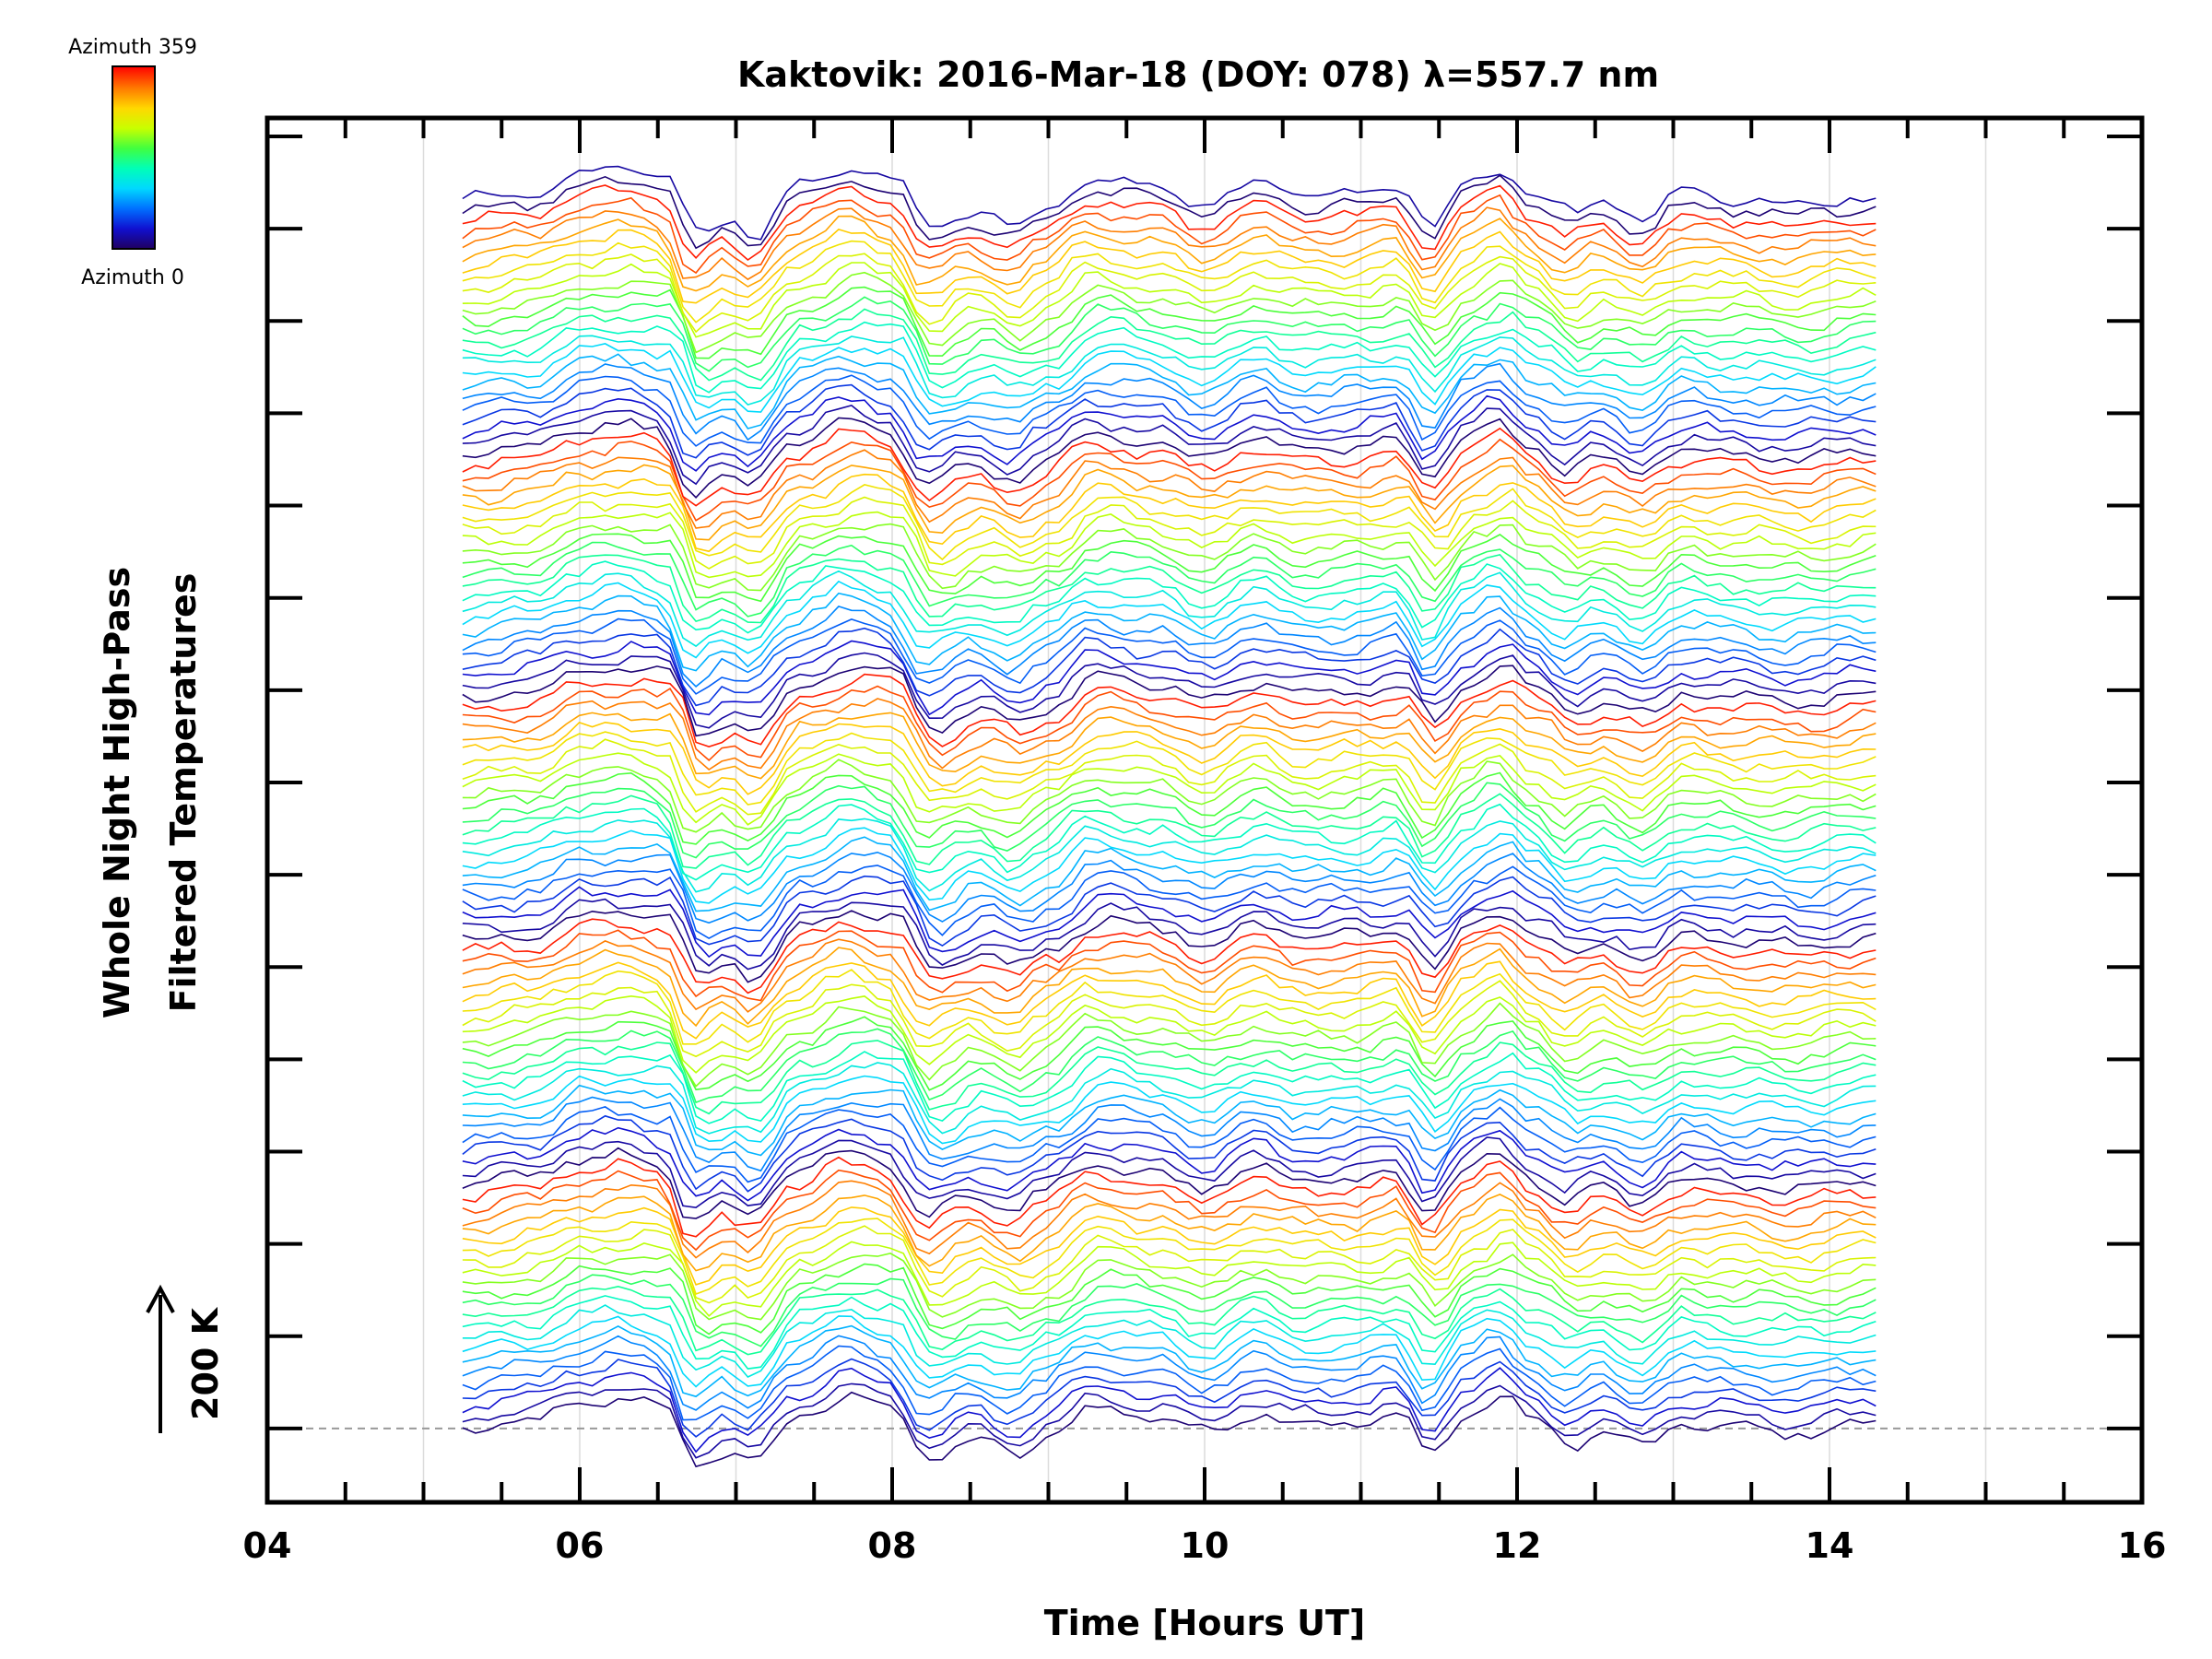  What do you see at coordinates (1205, 1623) in the screenshot?
I see `x-axis-label: Time [Hours UT]` at bounding box center [1205, 1623].